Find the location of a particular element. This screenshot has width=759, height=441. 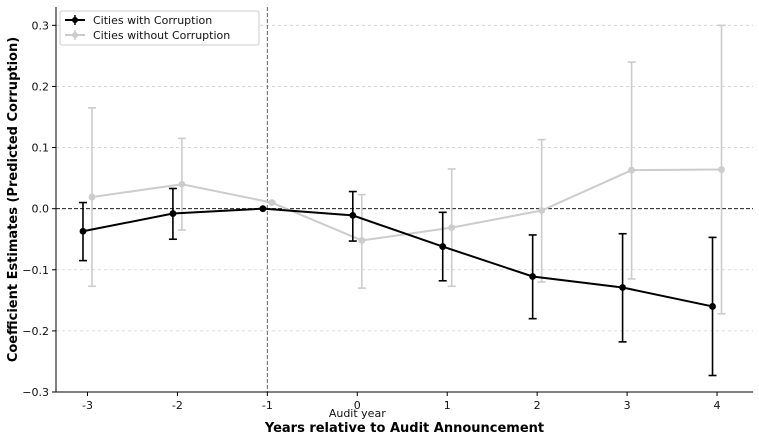

x-tick-label: 1 is located at coordinates (447, 405).